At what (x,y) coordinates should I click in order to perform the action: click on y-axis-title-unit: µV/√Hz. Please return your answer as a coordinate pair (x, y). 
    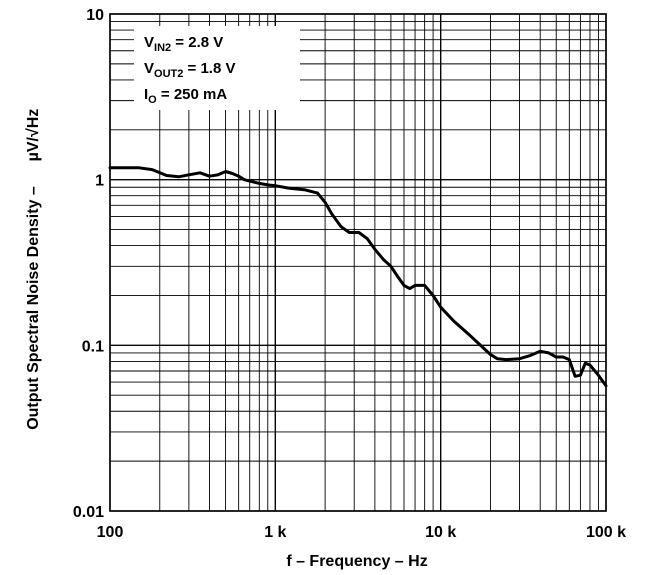
    Looking at the image, I should click on (33, 135).